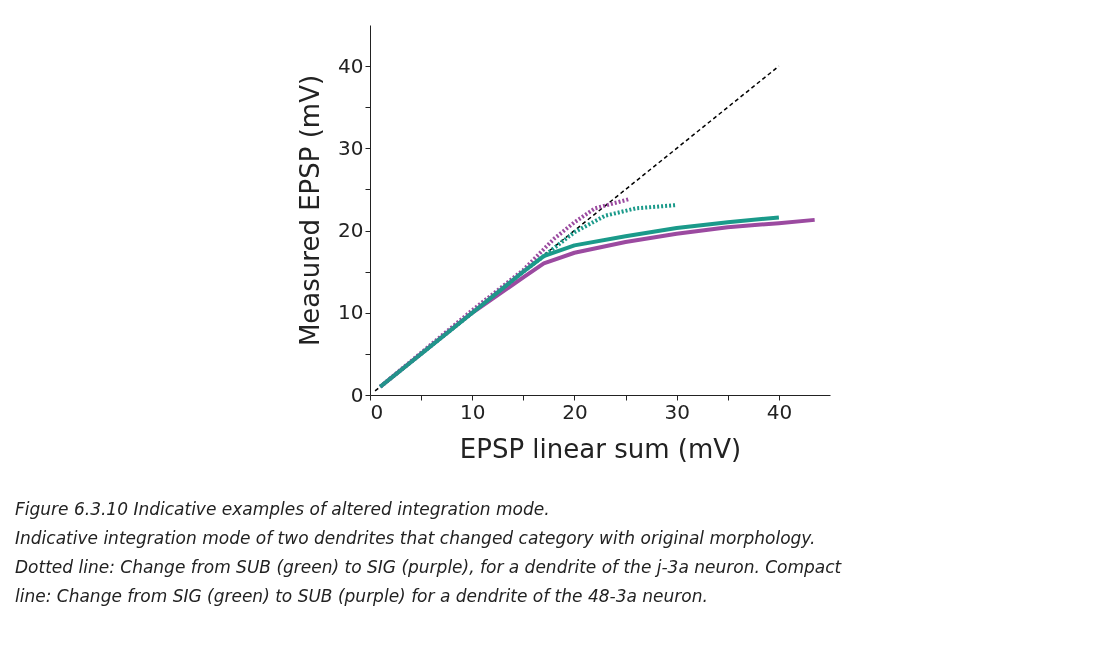 The height and width of the screenshot is (650, 1107). I want to click on x-tick-label: 30, so click(677, 411).